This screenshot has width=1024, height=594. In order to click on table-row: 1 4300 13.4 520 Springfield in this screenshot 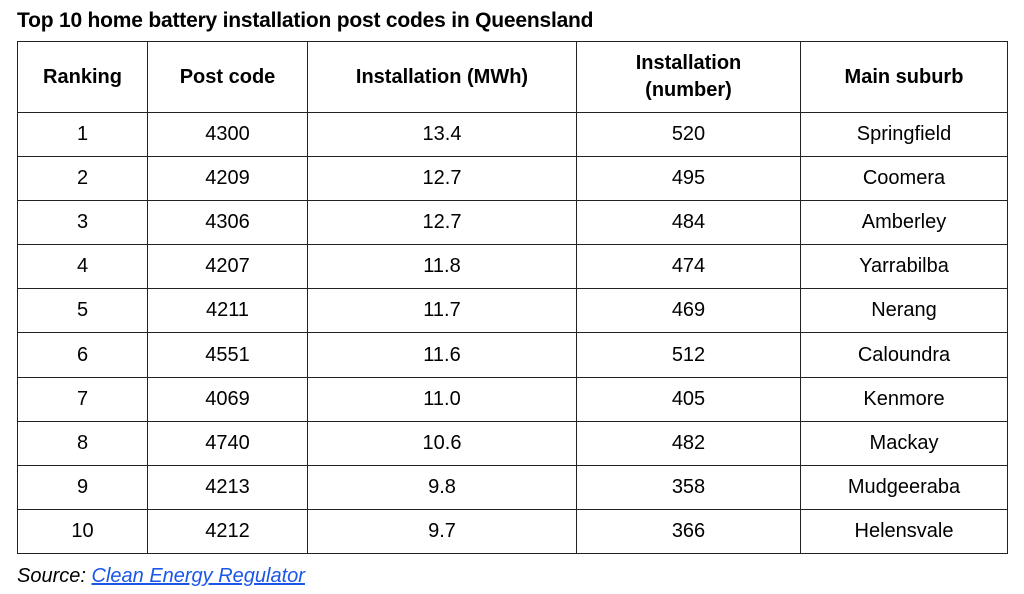, I will do `click(512, 134)`.